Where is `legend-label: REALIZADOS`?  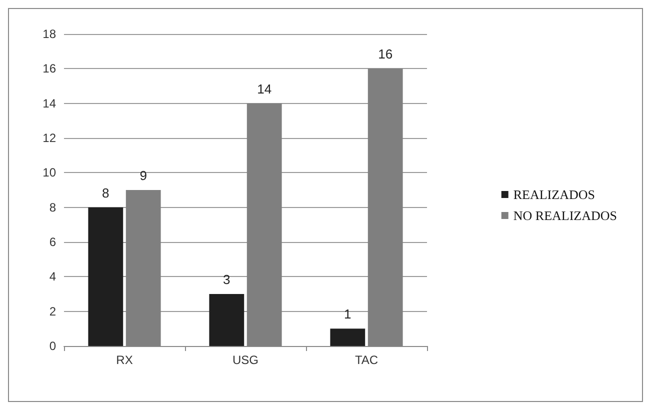
legend-label: REALIZADOS is located at coordinates (554, 194).